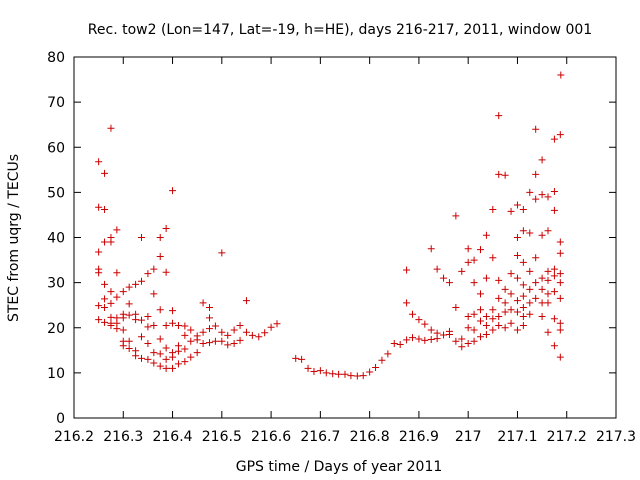 Image resolution: width=640 pixels, height=480 pixels. What do you see at coordinates (339, 467) in the screenshot?
I see `x-axis-label: GPS time / Days of year 2011` at bounding box center [339, 467].